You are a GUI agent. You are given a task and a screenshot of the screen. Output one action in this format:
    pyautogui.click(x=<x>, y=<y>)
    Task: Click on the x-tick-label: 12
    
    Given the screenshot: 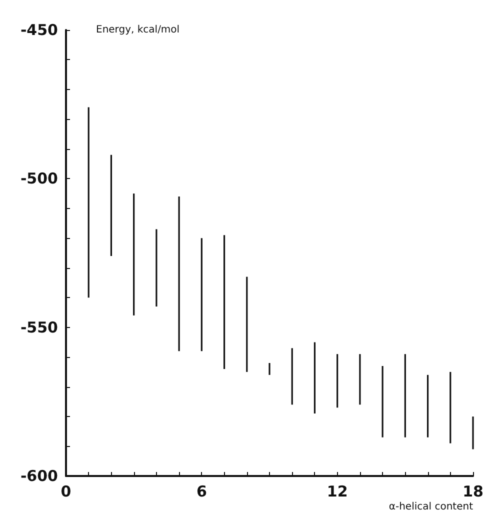 What is the action you would take?
    pyautogui.click(x=337, y=491)
    